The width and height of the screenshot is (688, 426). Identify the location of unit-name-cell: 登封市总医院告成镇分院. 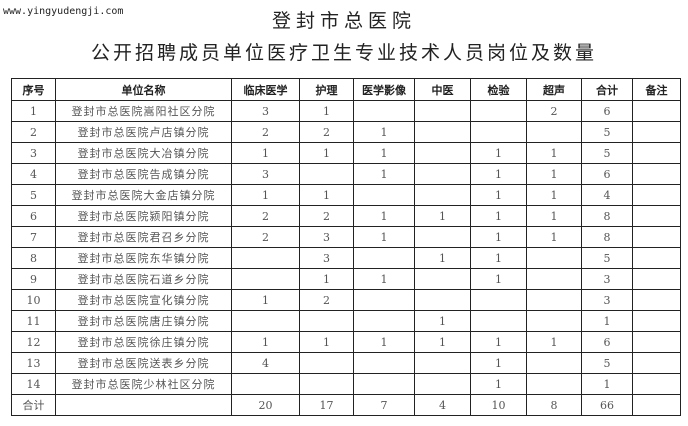
(143, 174).